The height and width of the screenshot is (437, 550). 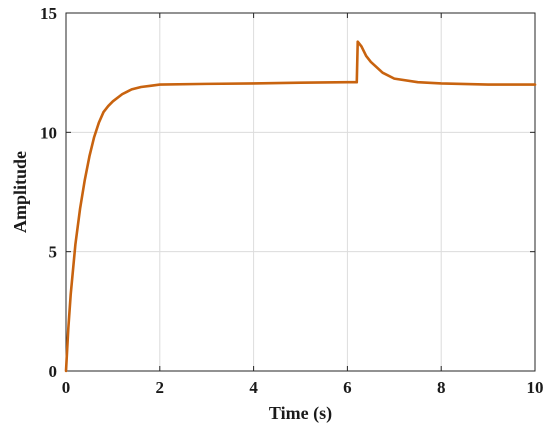 I want to click on x-tick-label: 2, so click(x=160, y=387).